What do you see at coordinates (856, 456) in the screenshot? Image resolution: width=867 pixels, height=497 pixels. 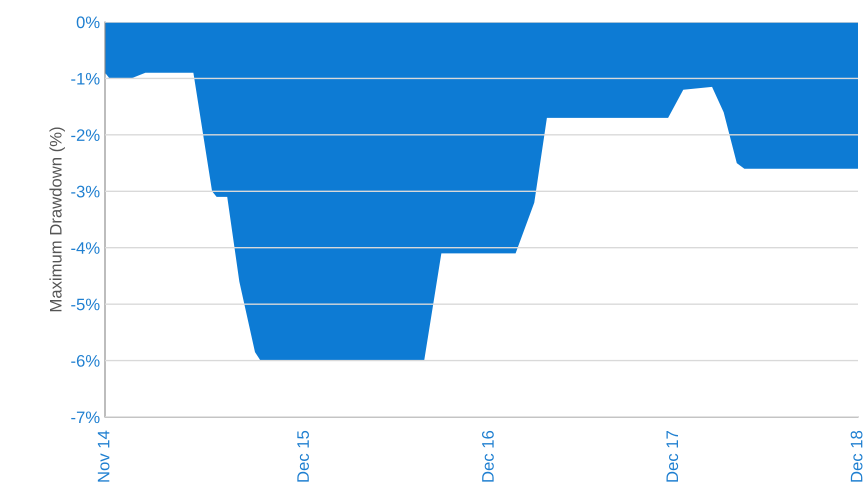 I see `x-tick-label: Dec 18` at bounding box center [856, 456].